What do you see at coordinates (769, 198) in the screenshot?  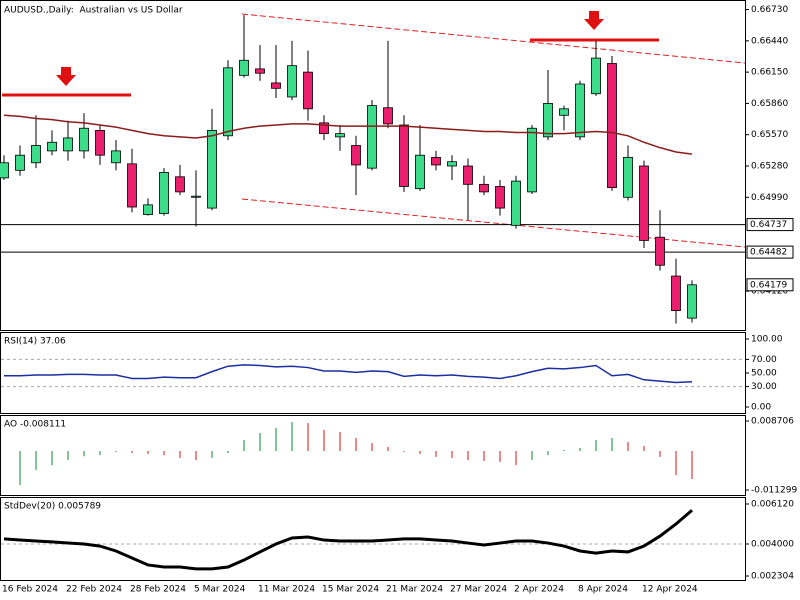 I see `y-tick-label: 0.64990` at bounding box center [769, 198].